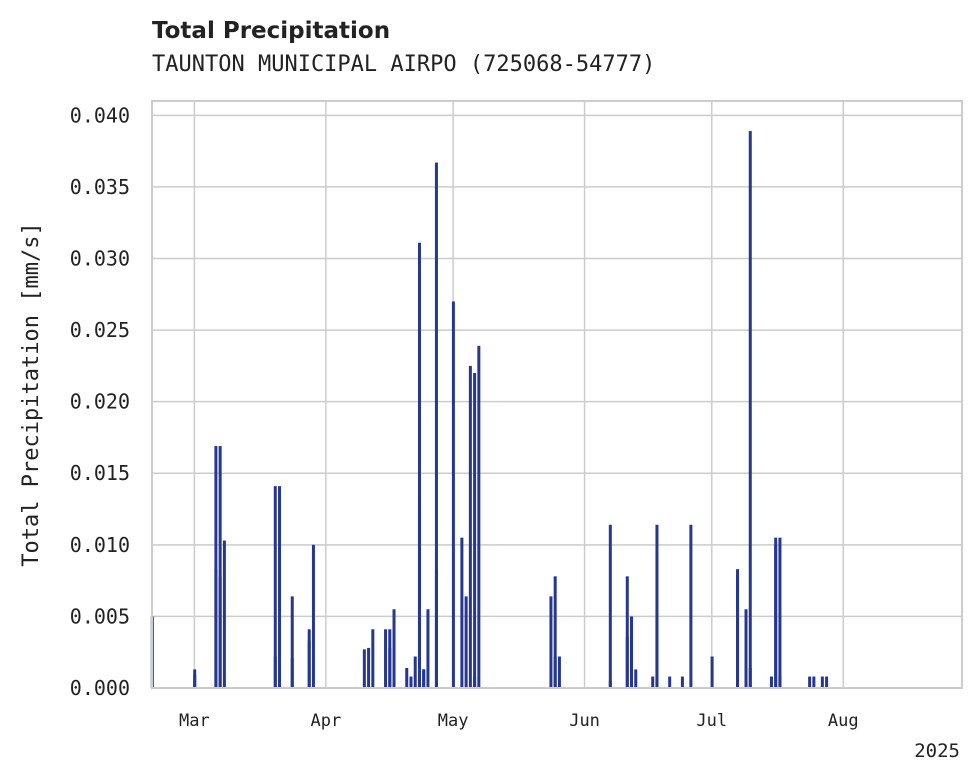 The height and width of the screenshot is (783, 980). I want to click on chart-subtitle: TAUNTON MUNICIPAL AIRPO (725068-54777), so click(404, 64).